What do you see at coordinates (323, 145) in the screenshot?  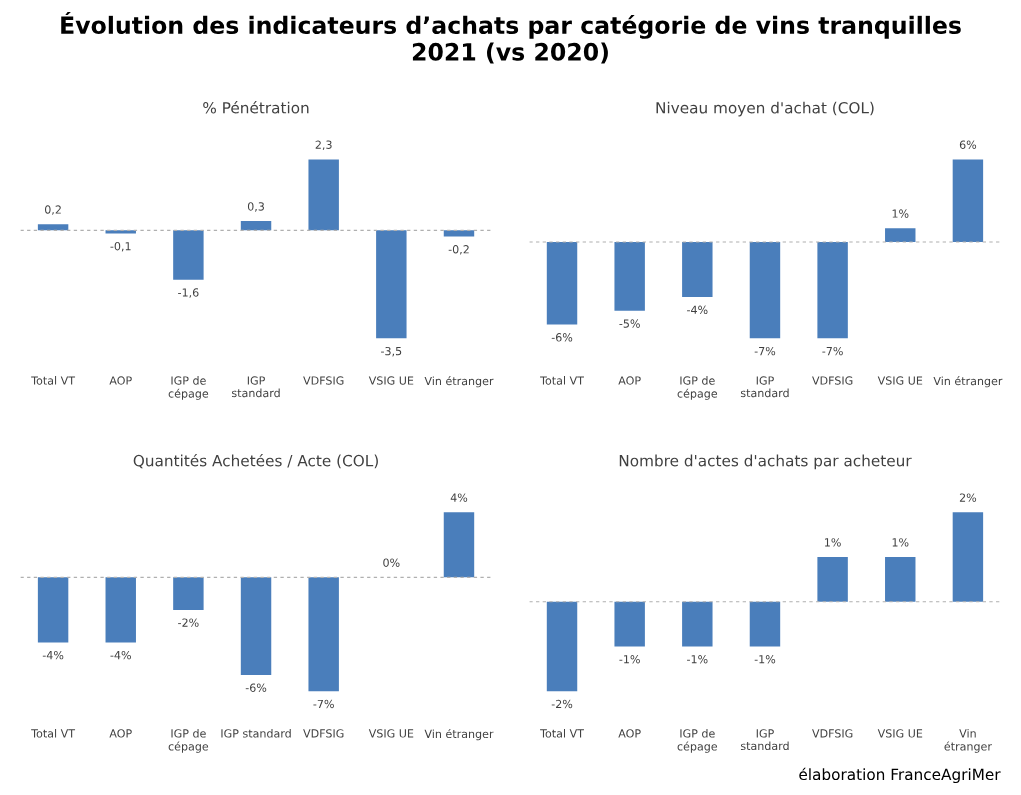 I see `data-label: 2,3` at bounding box center [323, 145].